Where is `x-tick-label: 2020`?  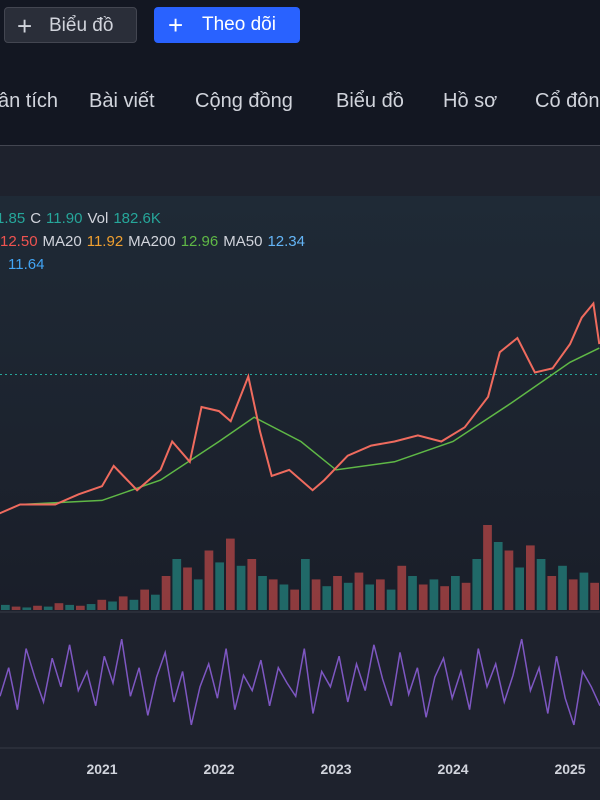 x-tick-label: 2020 is located at coordinates (0, 769).